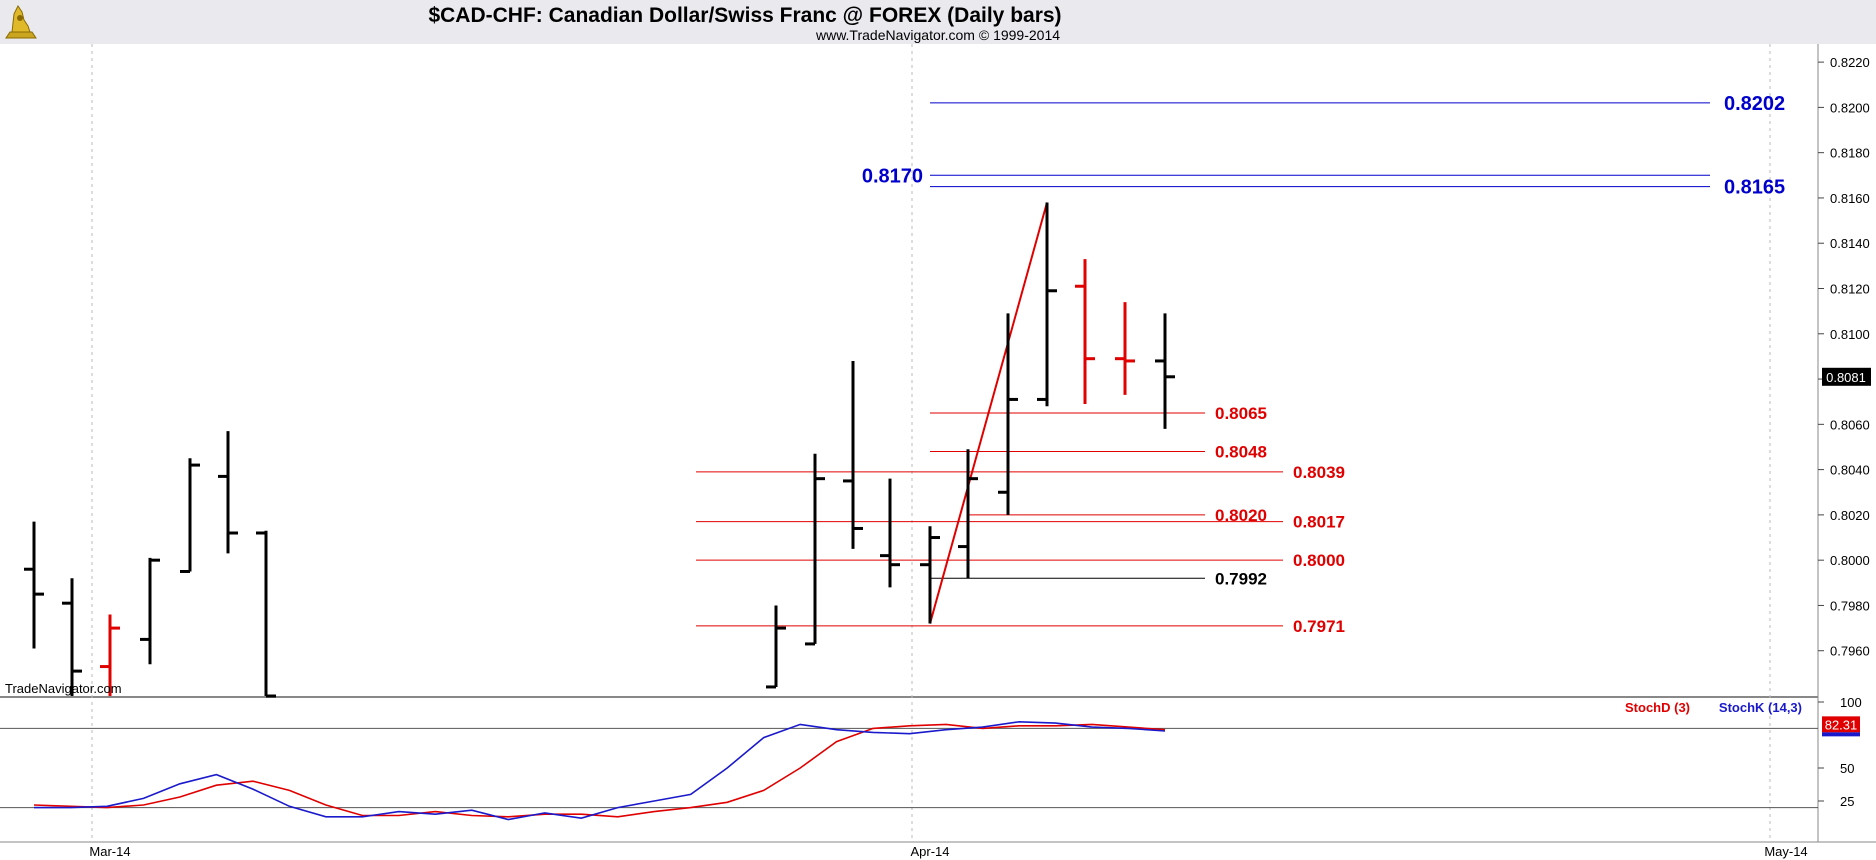  Describe the element at coordinates (1847, 801) in the screenshot. I see `stoch-y-tick-label-25: 25` at that location.